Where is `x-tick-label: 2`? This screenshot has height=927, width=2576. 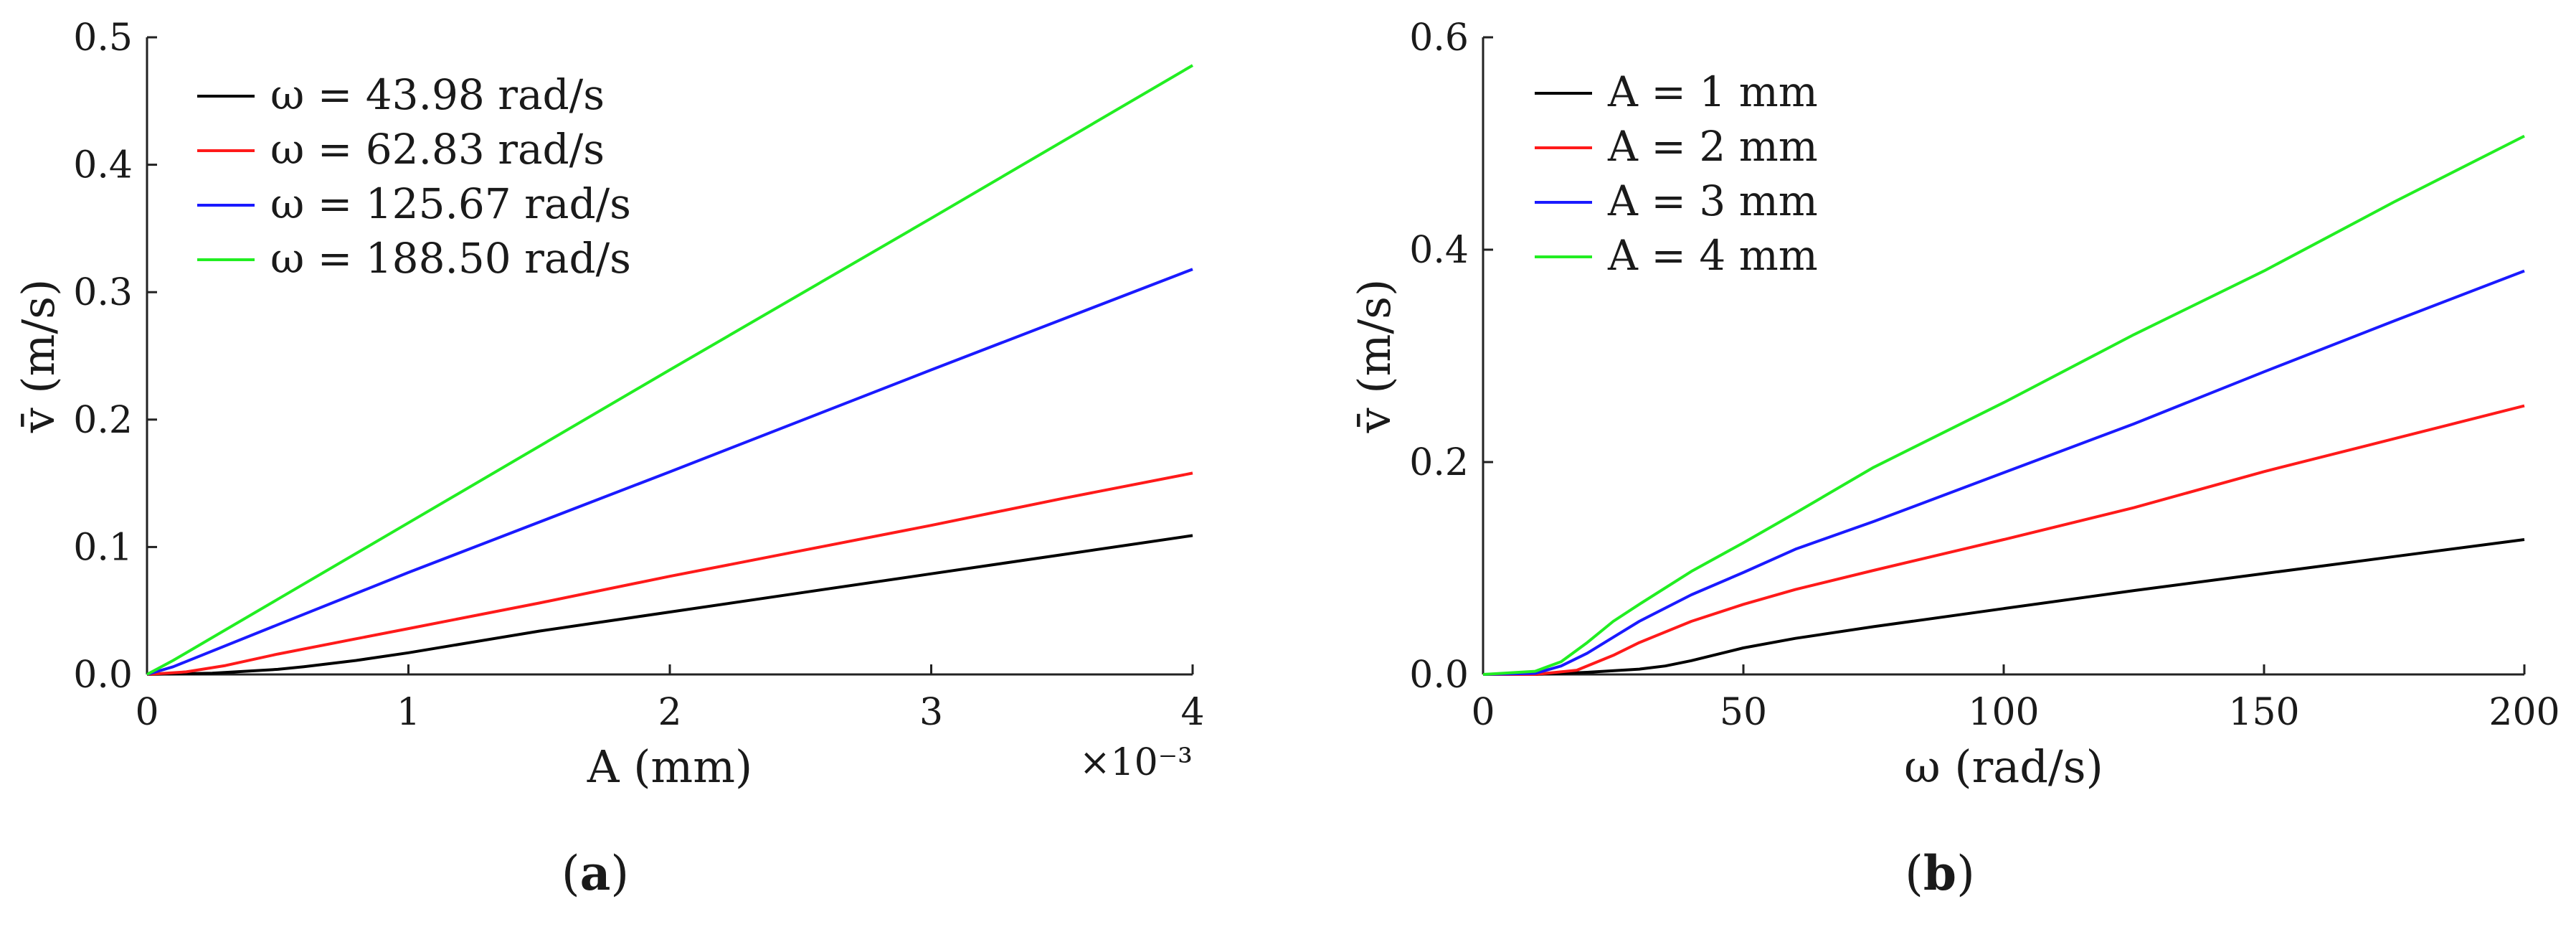 x-tick-label: 2 is located at coordinates (669, 712).